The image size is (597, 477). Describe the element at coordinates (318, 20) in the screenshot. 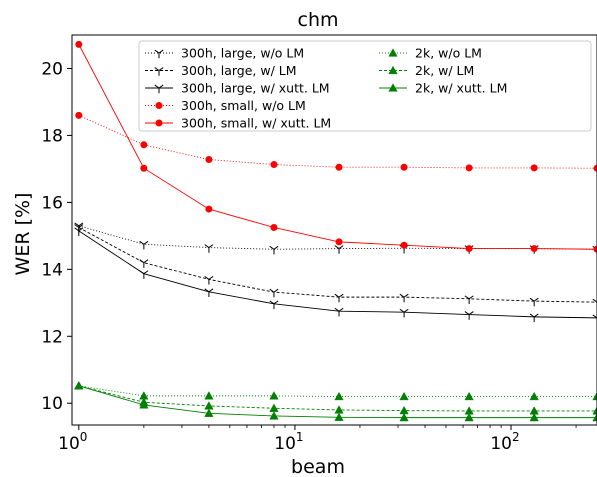

I see `chart-title: chm` at that location.